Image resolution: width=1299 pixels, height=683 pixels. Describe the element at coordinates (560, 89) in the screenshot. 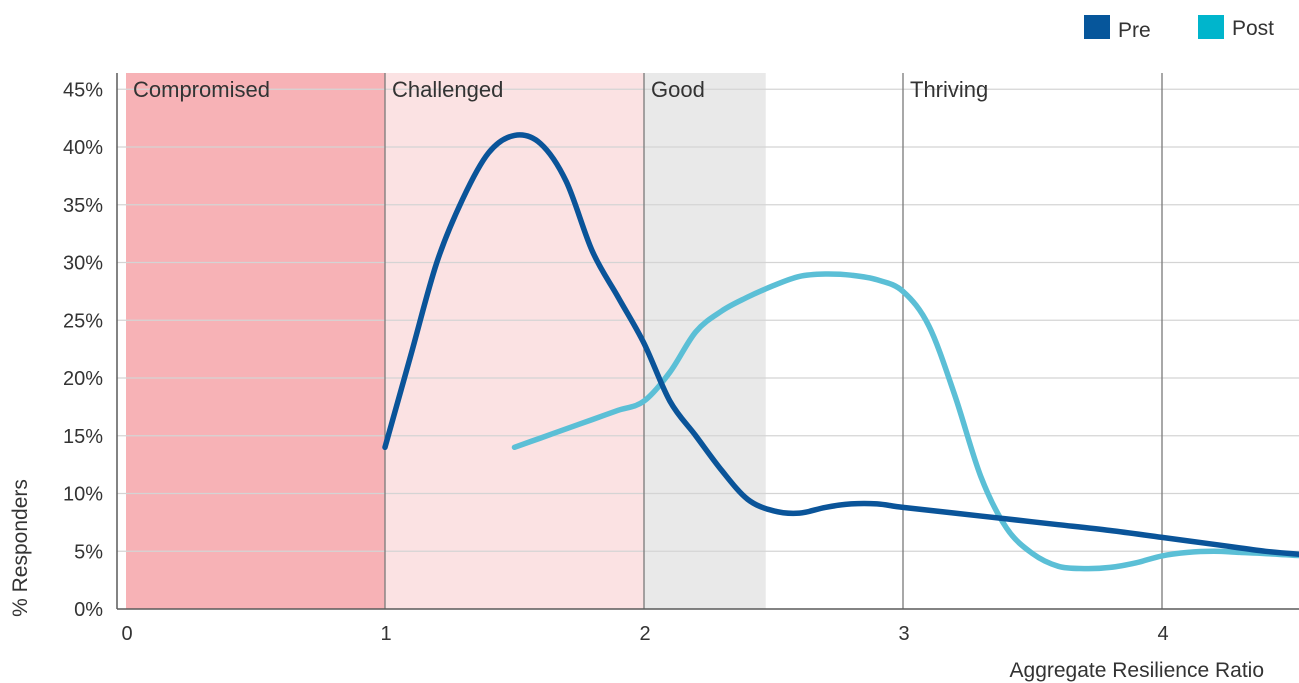

I see `zone-labels: Compromised Challenged Good Thriving` at that location.